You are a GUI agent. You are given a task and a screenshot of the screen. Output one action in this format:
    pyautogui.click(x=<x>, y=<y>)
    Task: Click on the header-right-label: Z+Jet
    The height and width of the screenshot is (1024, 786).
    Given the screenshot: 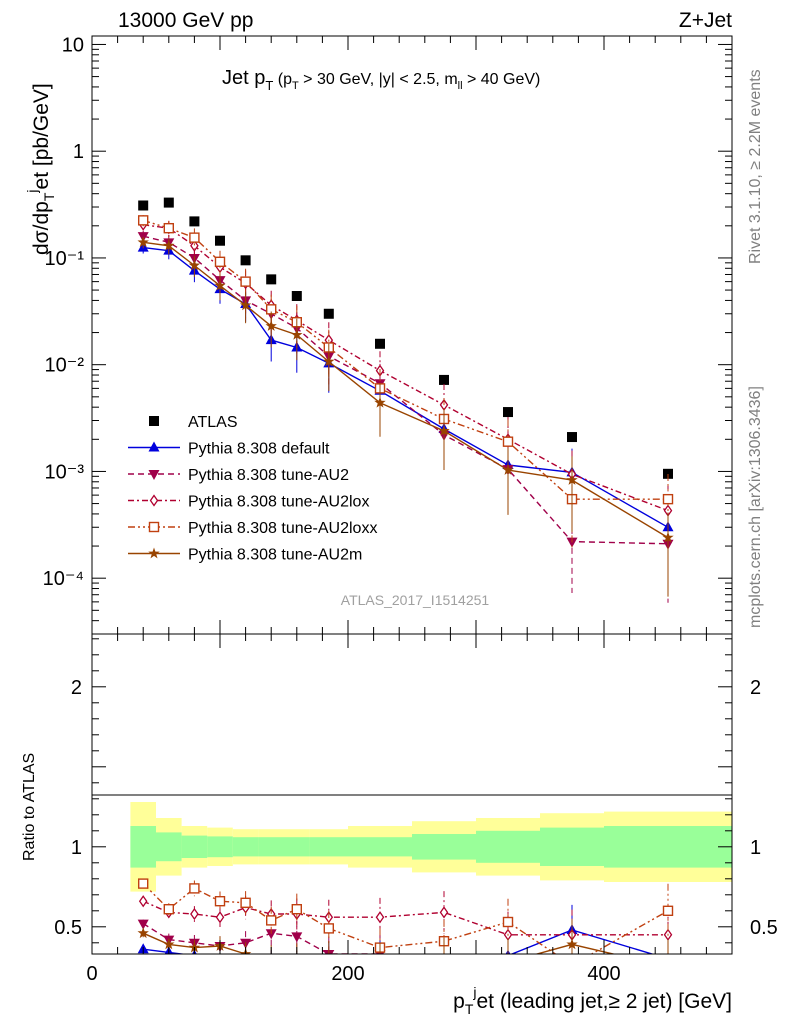 What is the action you would take?
    pyautogui.click(x=705, y=20)
    